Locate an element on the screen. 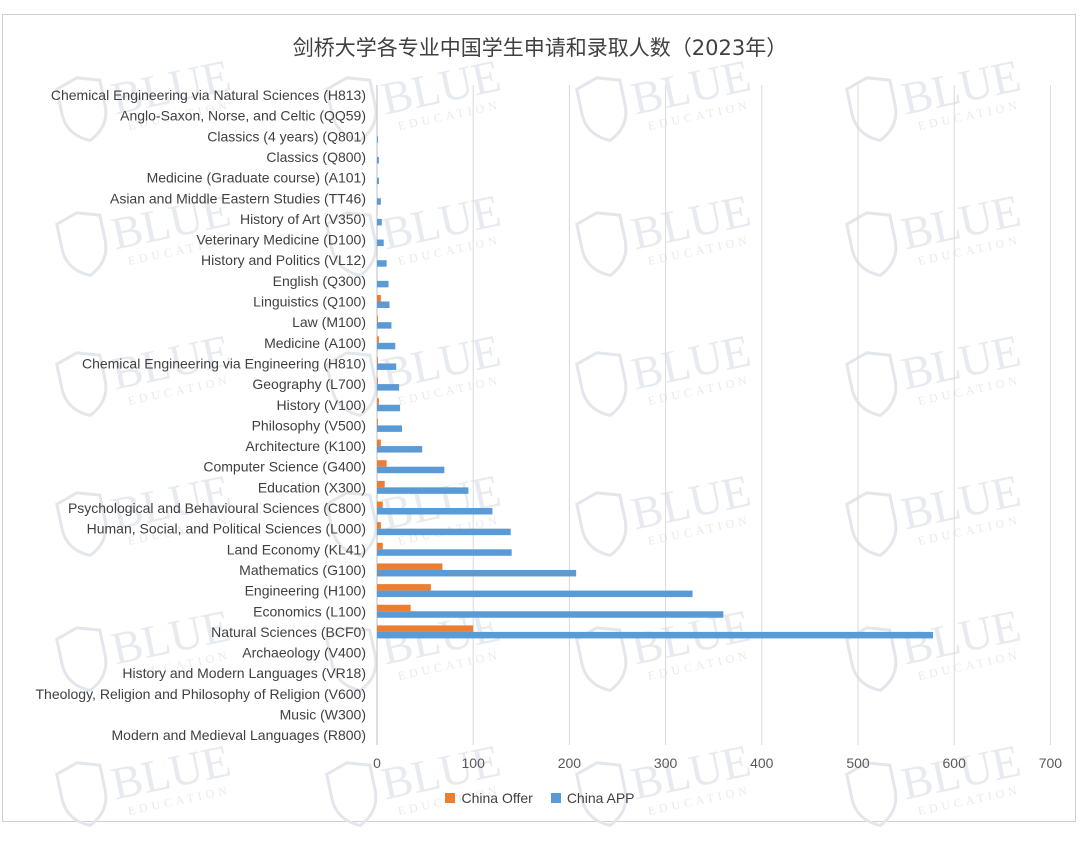  category-label: Mathematics (G100) is located at coordinates (302, 570).